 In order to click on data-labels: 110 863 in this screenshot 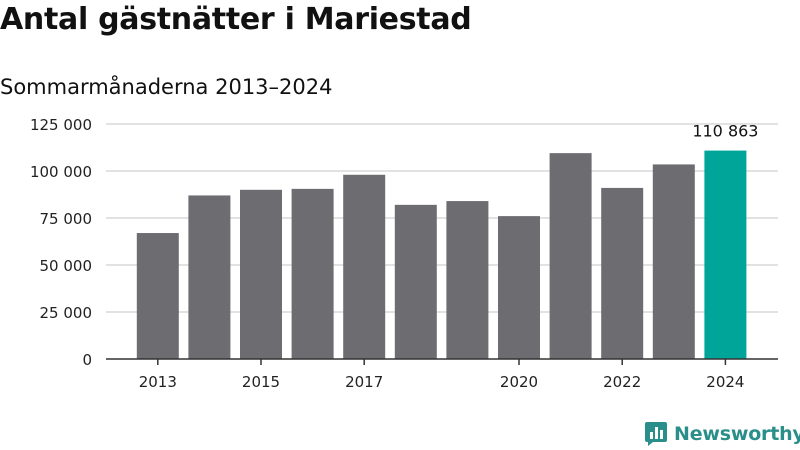, I will do `click(725, 131)`.